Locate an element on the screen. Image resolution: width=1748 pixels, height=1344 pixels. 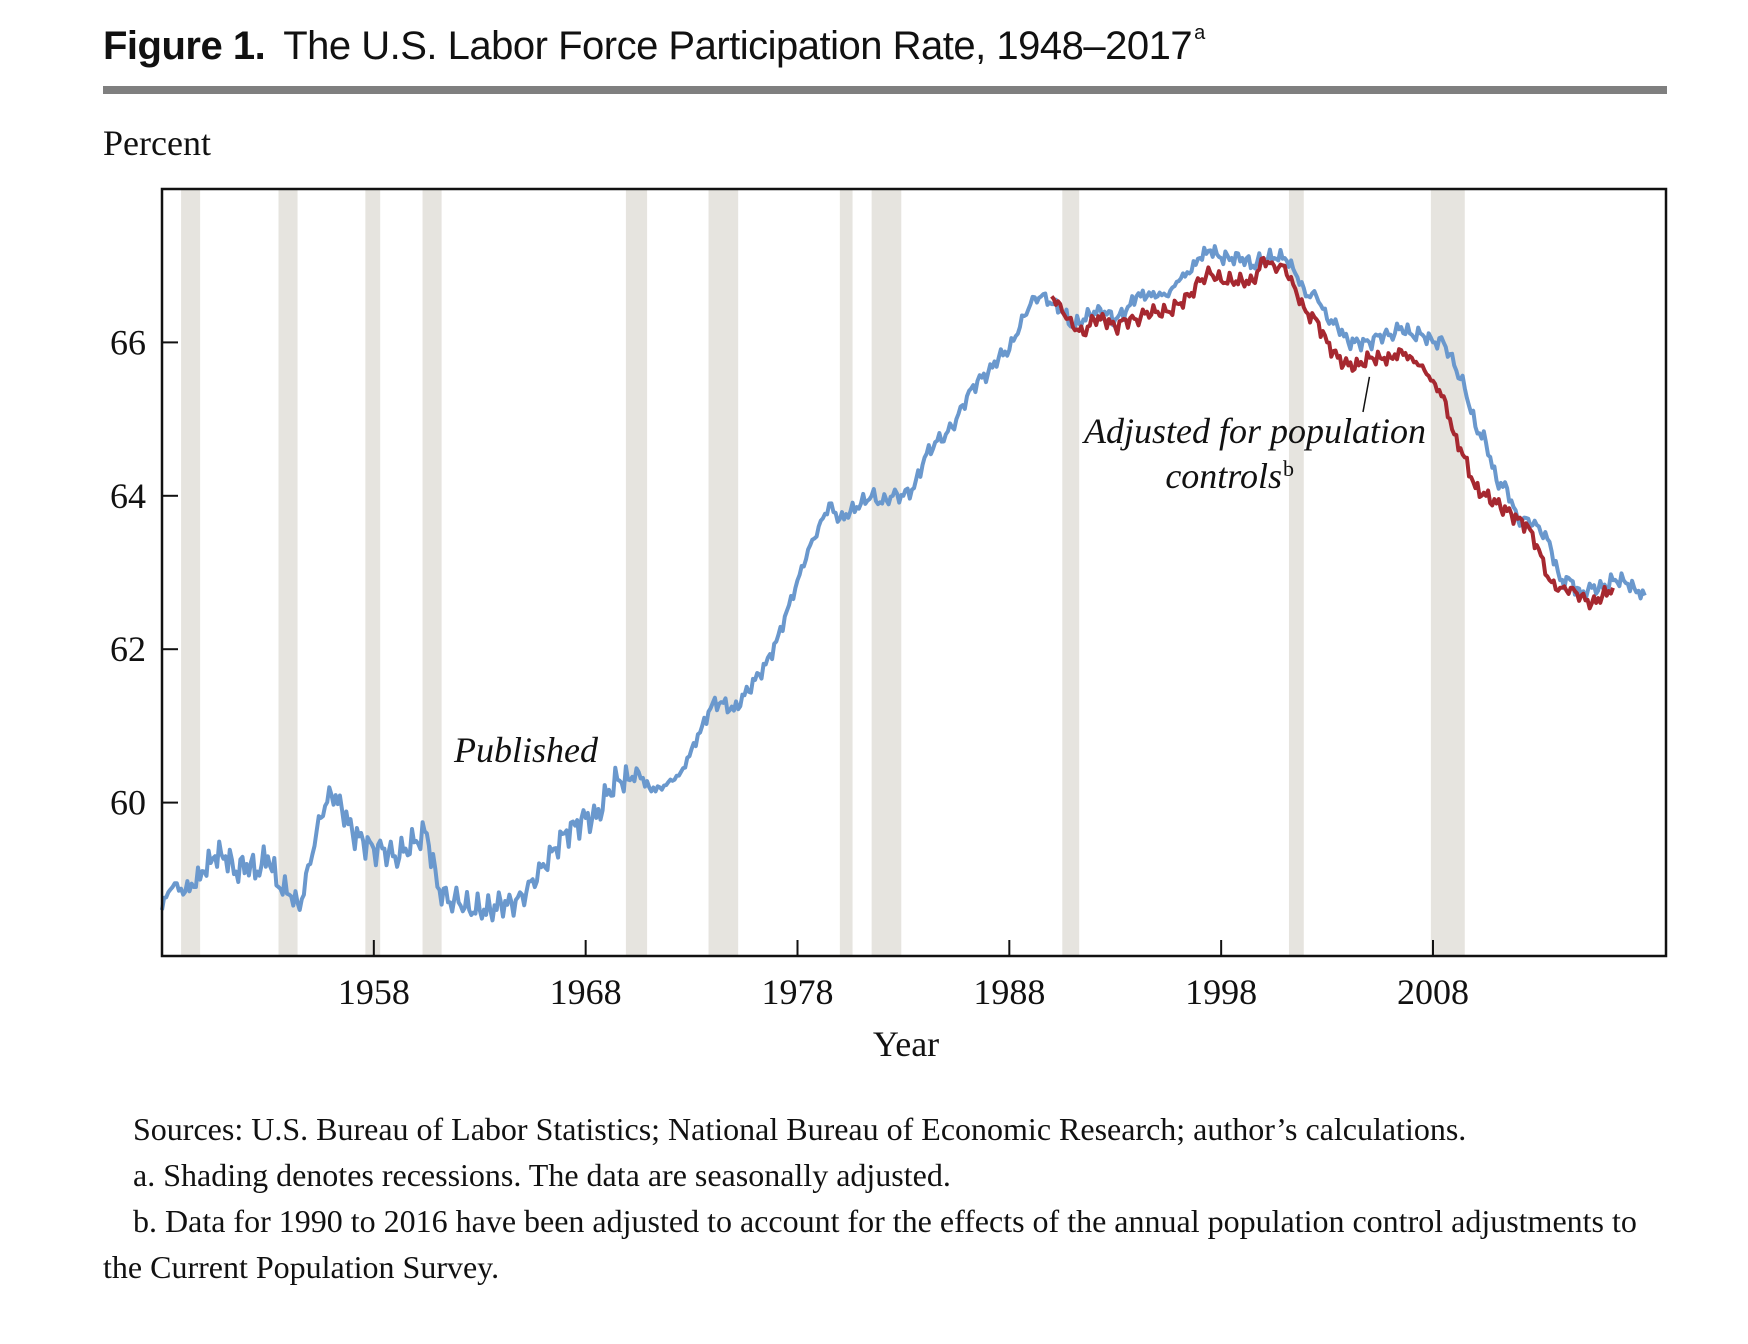
y-tick-label: 62 is located at coordinates (128, 649).